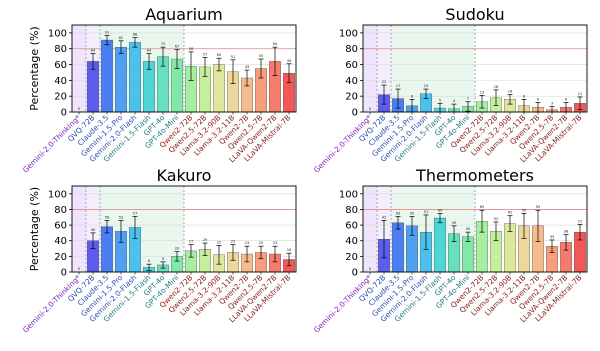 The width and height of the screenshot is (600, 351). What do you see at coordinates (107, 32) in the screenshot?
I see `data-label: 91` at bounding box center [107, 32].